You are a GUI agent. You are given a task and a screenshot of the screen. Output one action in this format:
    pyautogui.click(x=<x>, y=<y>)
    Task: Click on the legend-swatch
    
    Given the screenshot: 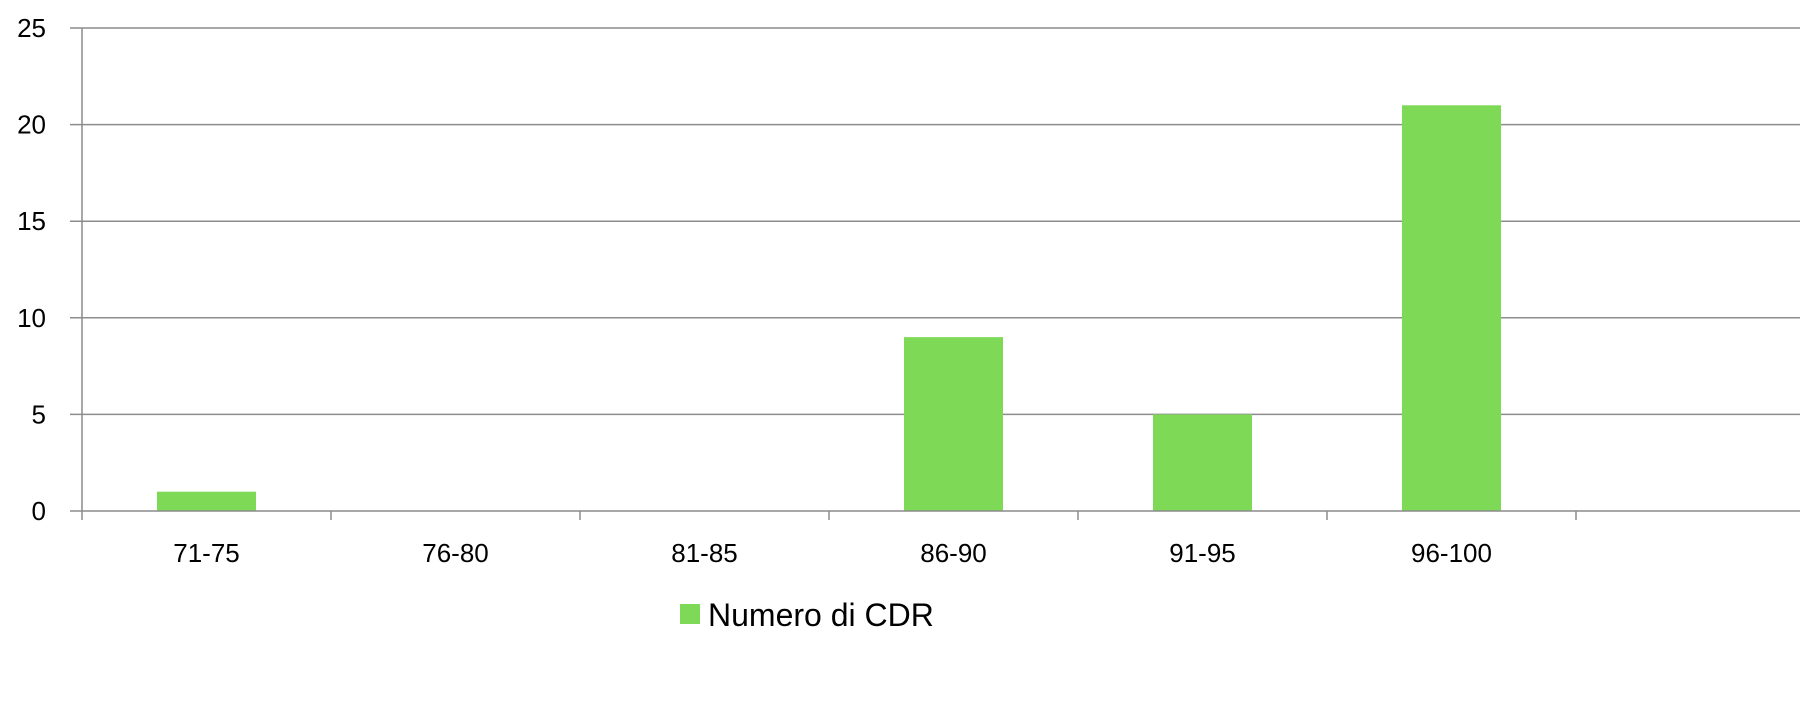 What is the action you would take?
    pyautogui.click(x=690, y=614)
    